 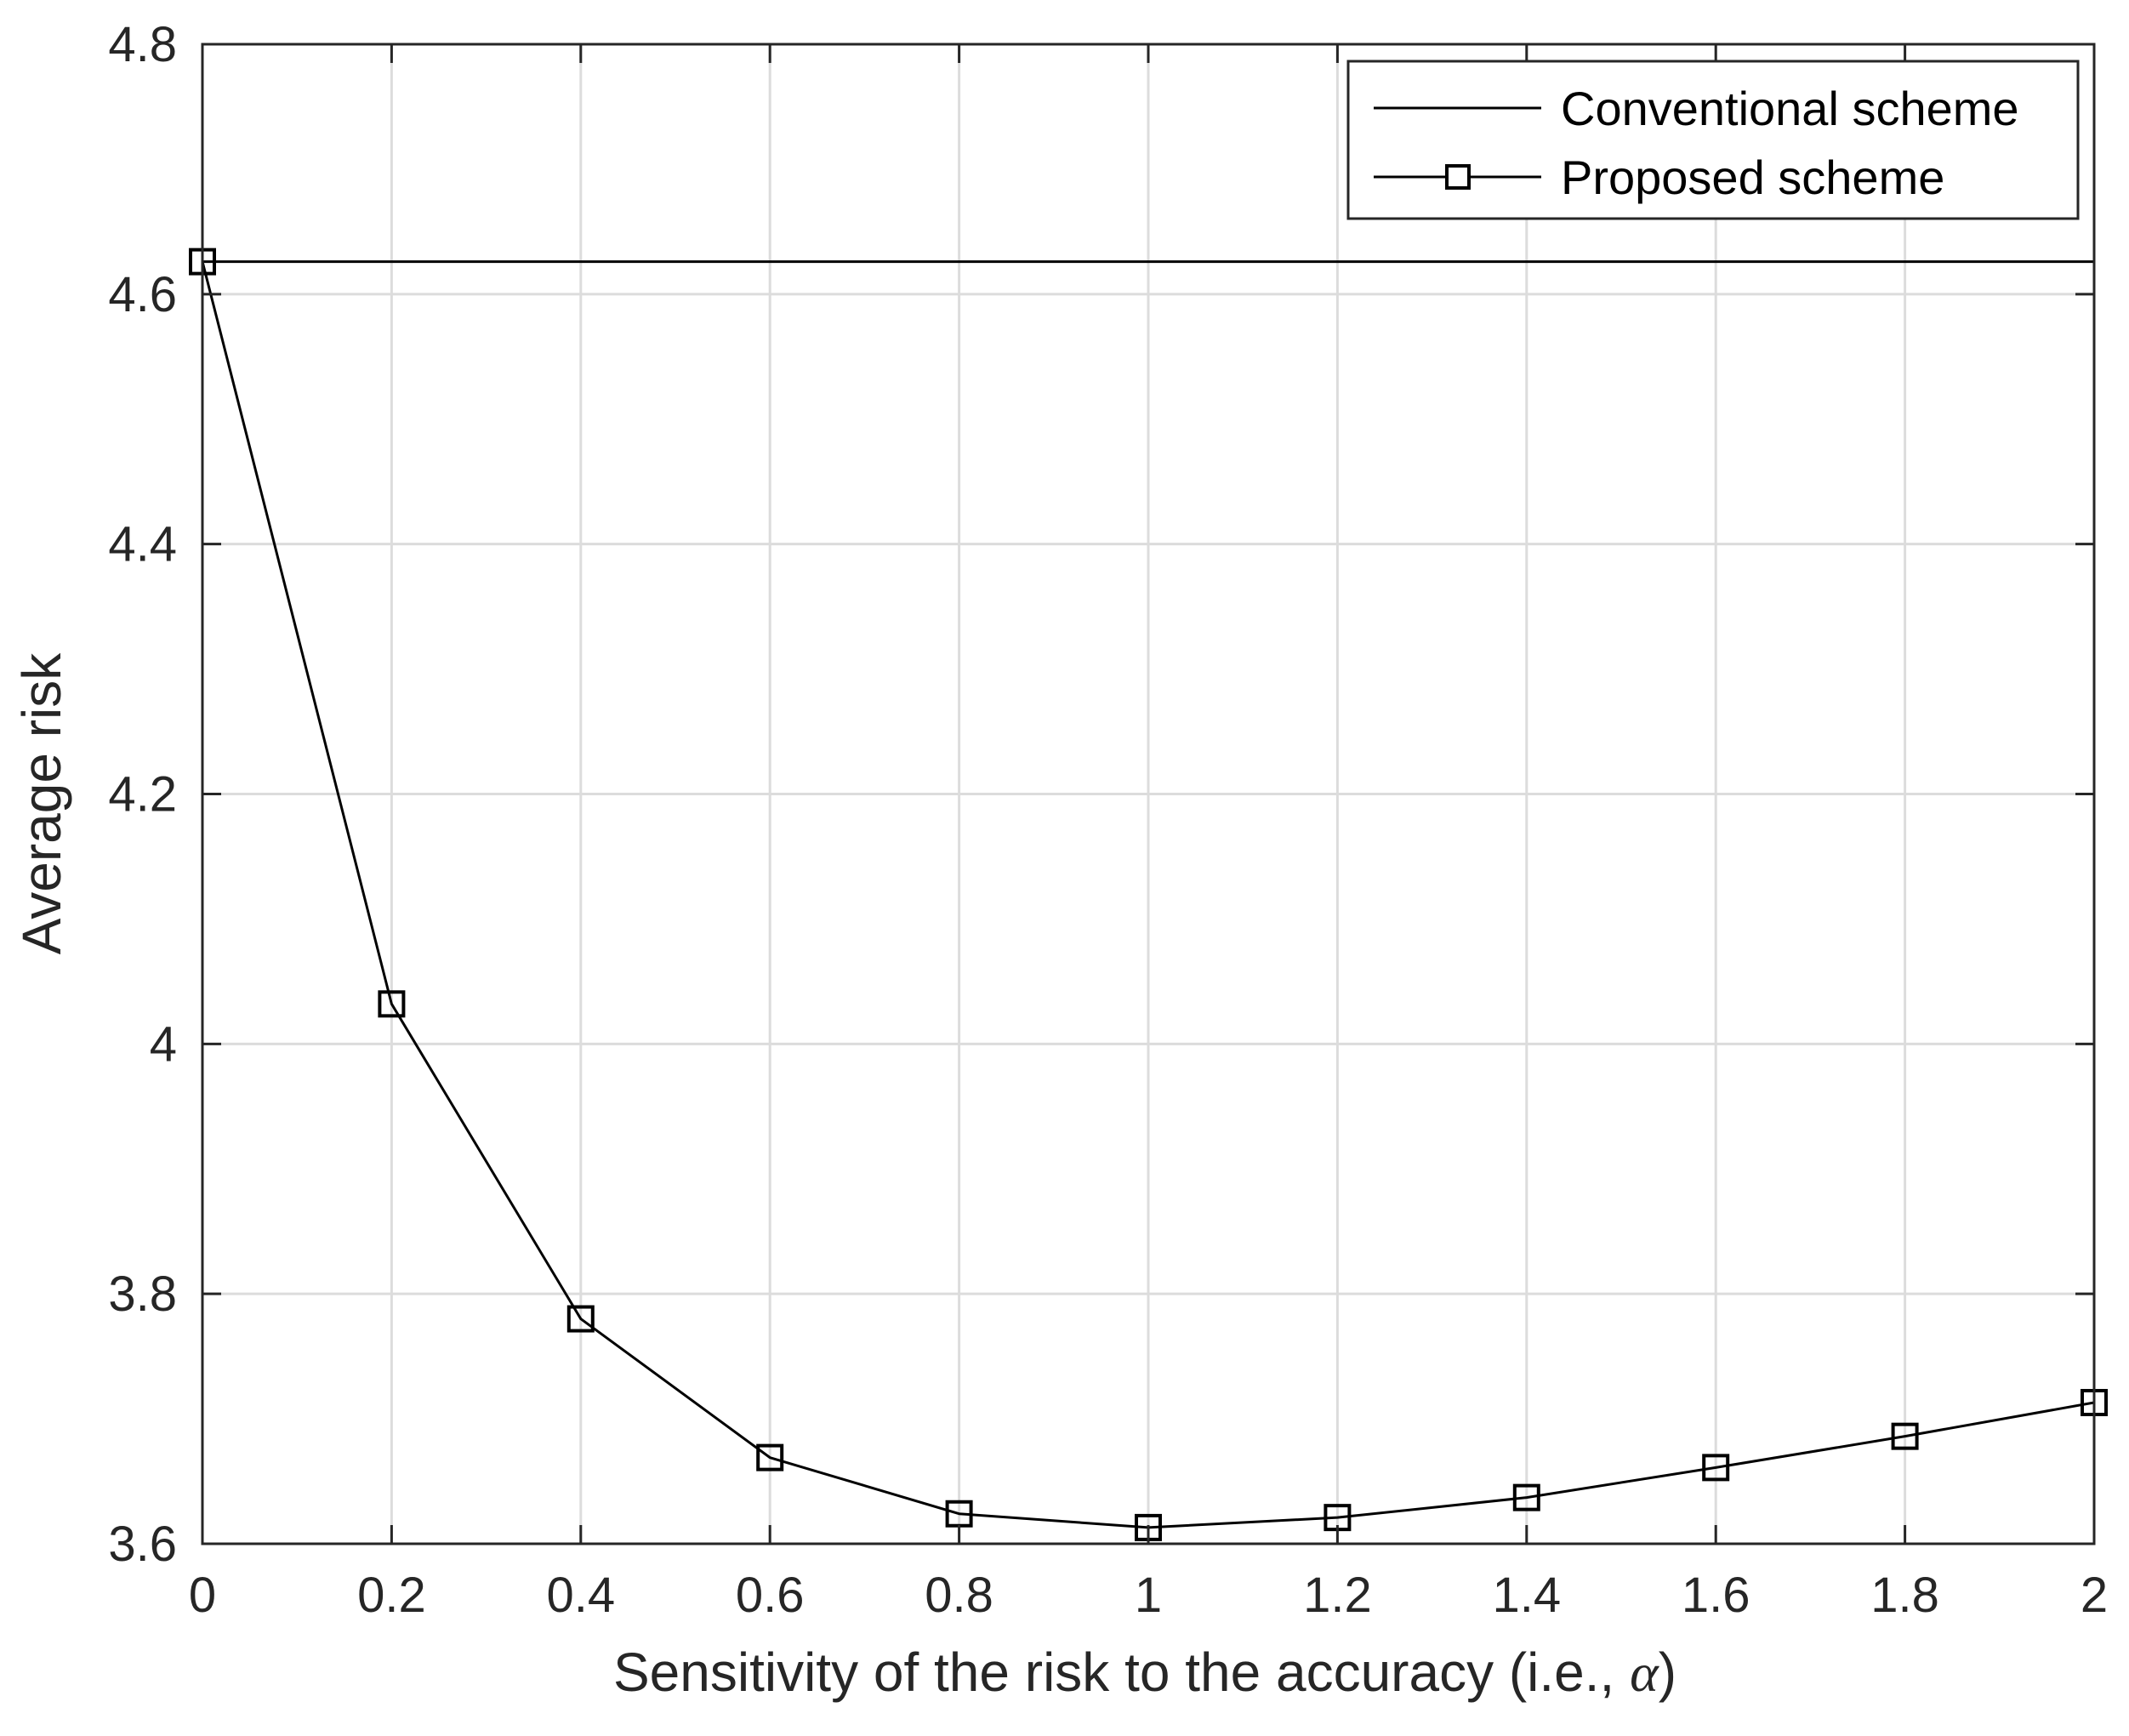 I want to click on y-axis-title: Average risk, so click(x=42, y=803).